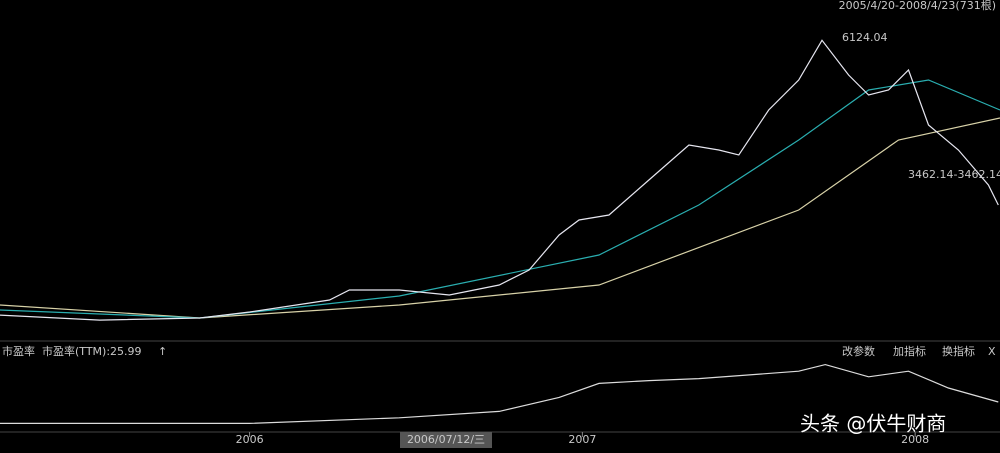 Image resolution: width=1000 pixels, height=453 pixels. What do you see at coordinates (992, 351) in the screenshot?
I see `button: X` at bounding box center [992, 351].